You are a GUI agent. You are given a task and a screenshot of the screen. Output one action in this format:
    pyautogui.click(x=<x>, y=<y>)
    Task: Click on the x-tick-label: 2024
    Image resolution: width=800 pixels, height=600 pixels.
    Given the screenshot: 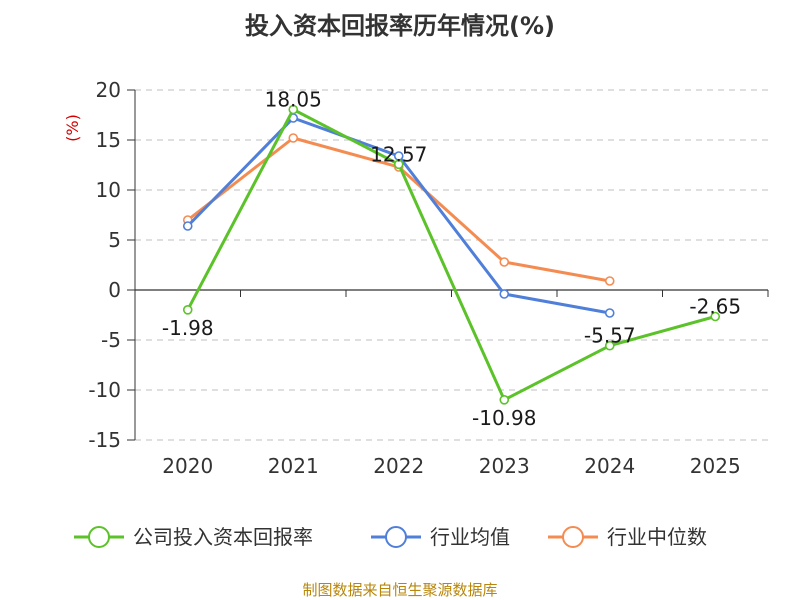 What is the action you would take?
    pyautogui.click(x=609, y=466)
    